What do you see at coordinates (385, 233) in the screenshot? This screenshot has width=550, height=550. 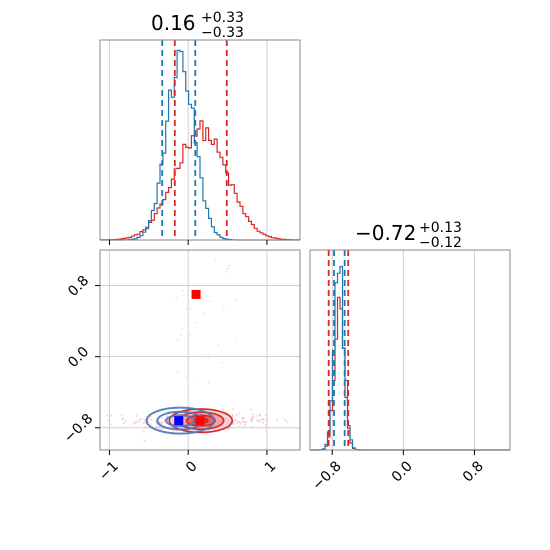 I see `title-param-2-value: −0.72` at bounding box center [385, 233].